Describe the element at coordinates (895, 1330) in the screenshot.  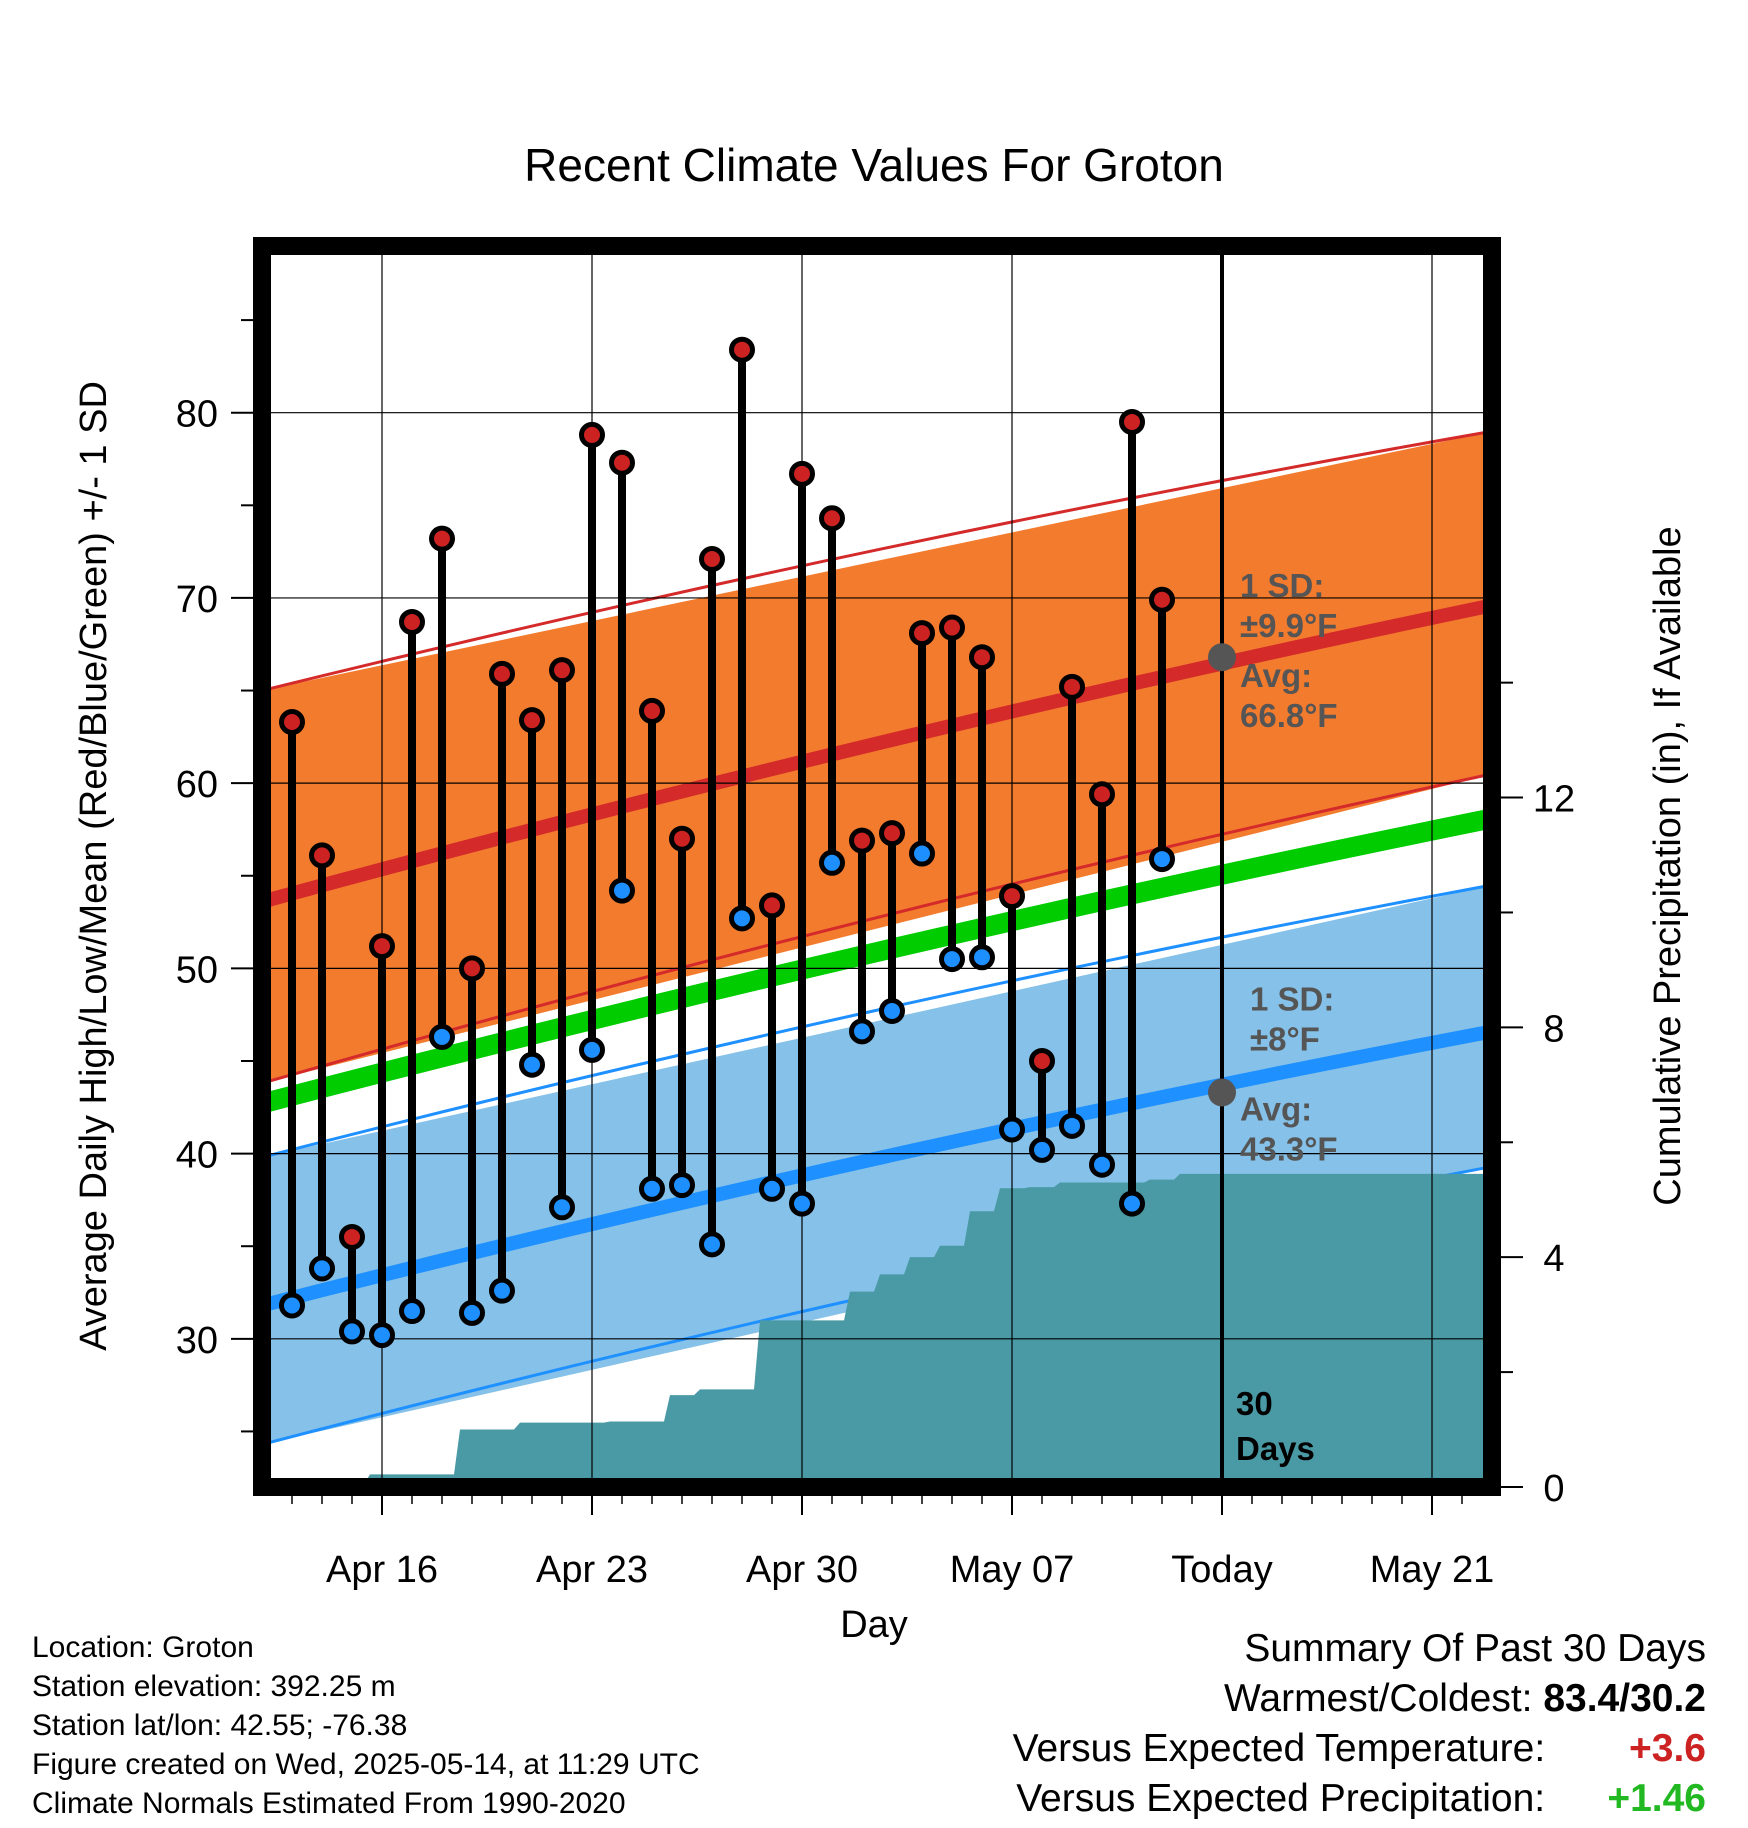
I see `precipitation-area` at that location.